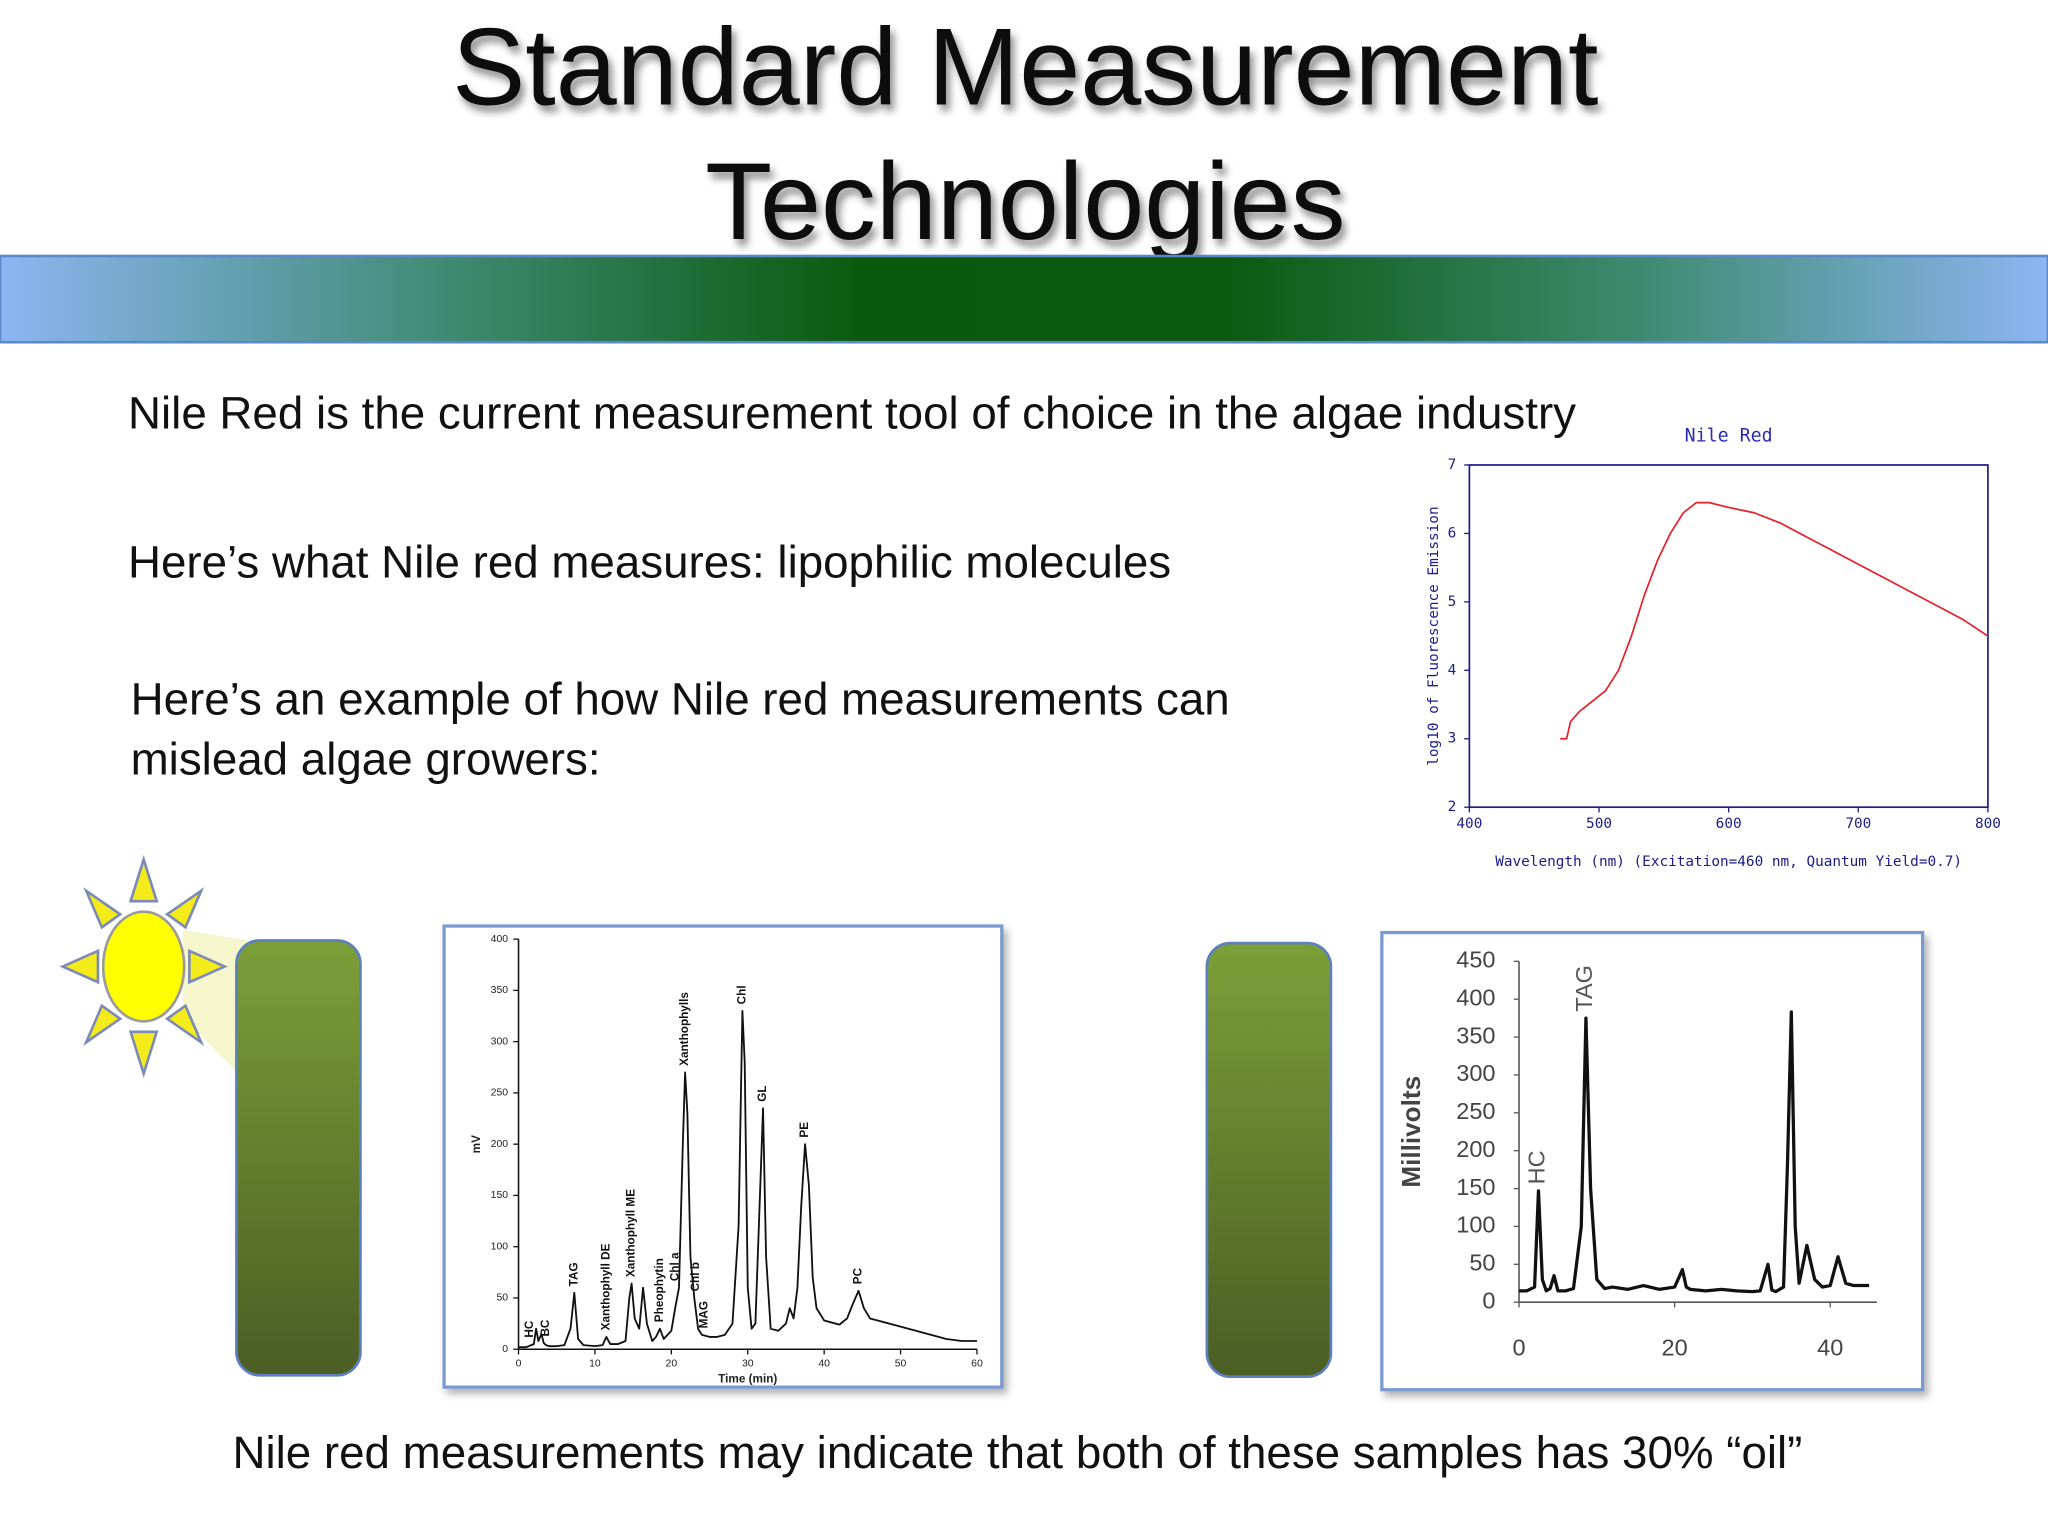 Image resolution: width=2048 pixels, height=1536 pixels. I want to click on y-tick-label: 450, so click(1475, 960).